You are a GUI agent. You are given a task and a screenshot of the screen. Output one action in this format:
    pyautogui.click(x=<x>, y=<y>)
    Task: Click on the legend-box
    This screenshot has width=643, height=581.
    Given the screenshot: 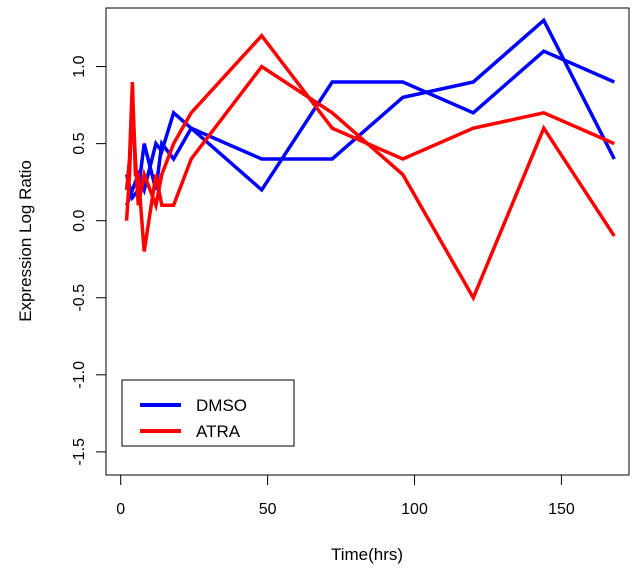 What is the action you would take?
    pyautogui.click(x=208, y=413)
    